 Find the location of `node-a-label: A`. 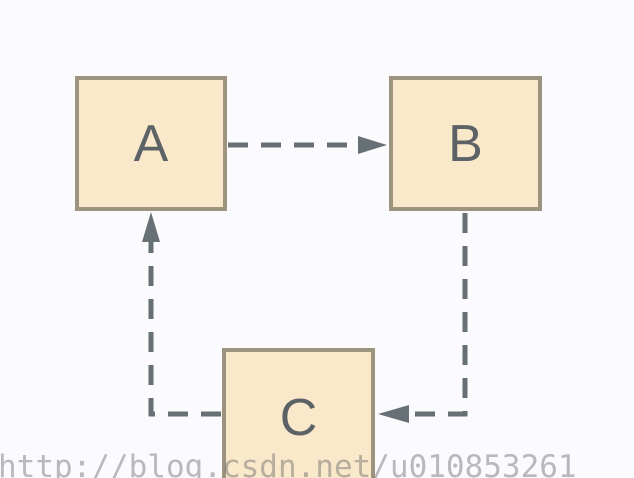

node-a-label: A is located at coordinates (151, 143).